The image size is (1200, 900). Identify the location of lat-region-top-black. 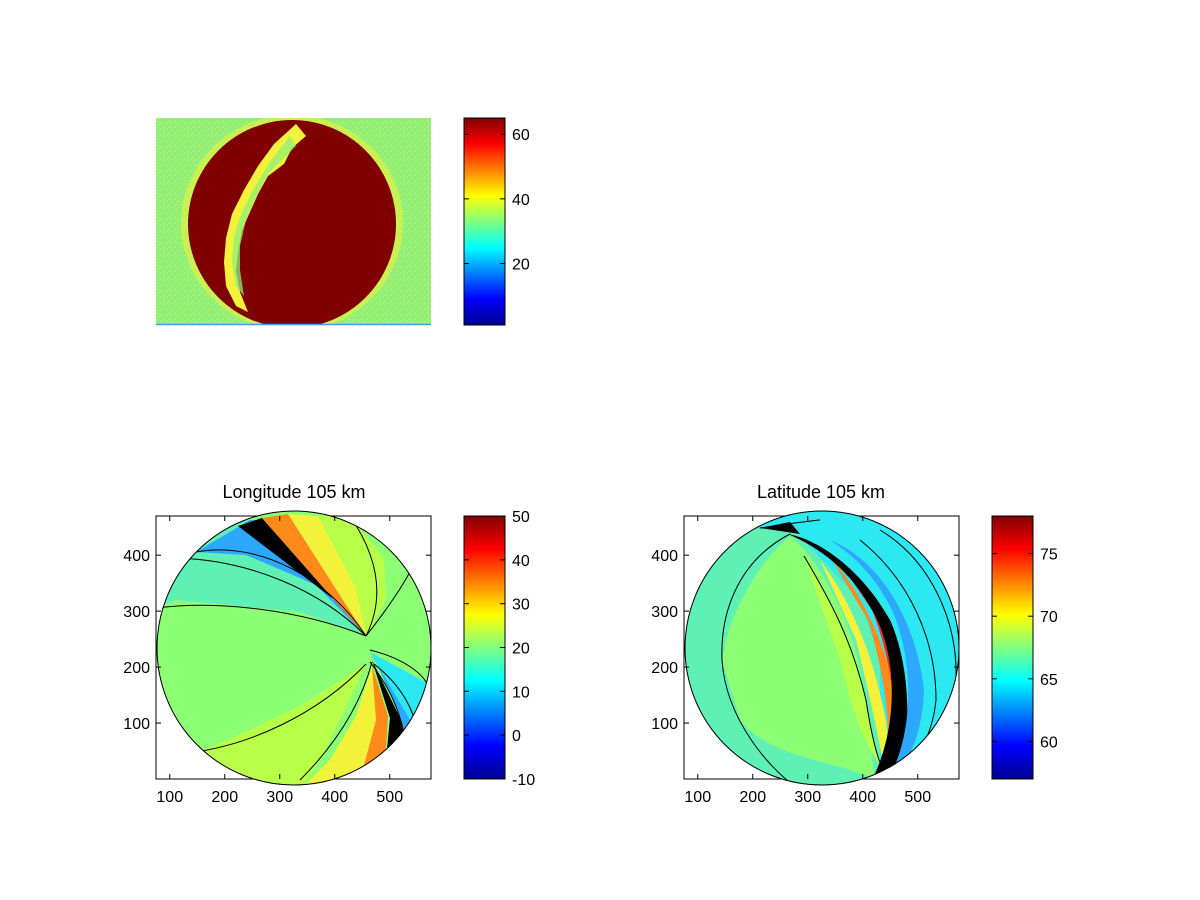
(780, 528).